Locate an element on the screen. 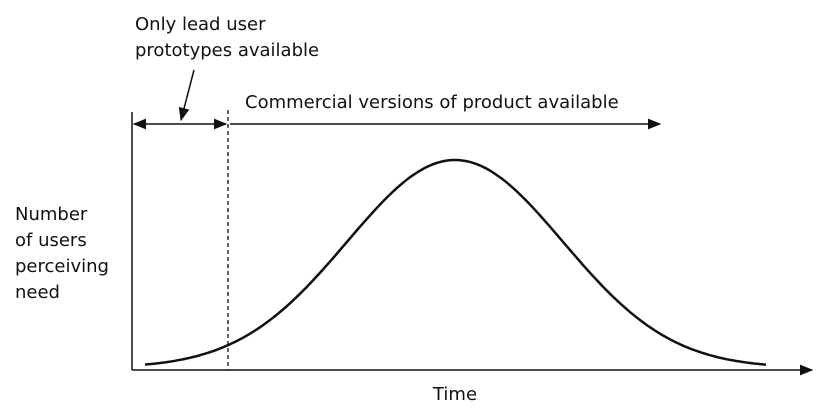 The width and height of the screenshot is (831, 420). y-axis-label: of users is located at coordinates (51, 240).